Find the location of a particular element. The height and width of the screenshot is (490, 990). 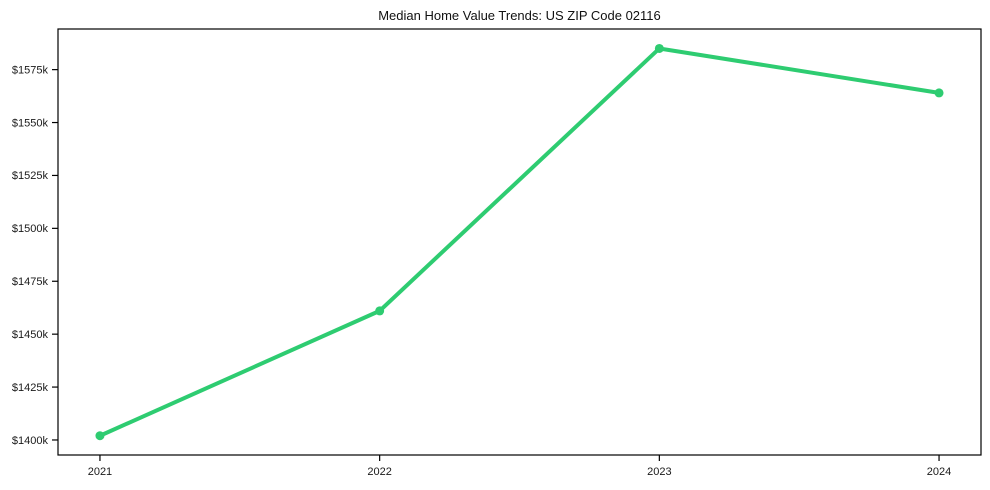

y-axis-tick-label: $1475k is located at coordinates (30, 282).